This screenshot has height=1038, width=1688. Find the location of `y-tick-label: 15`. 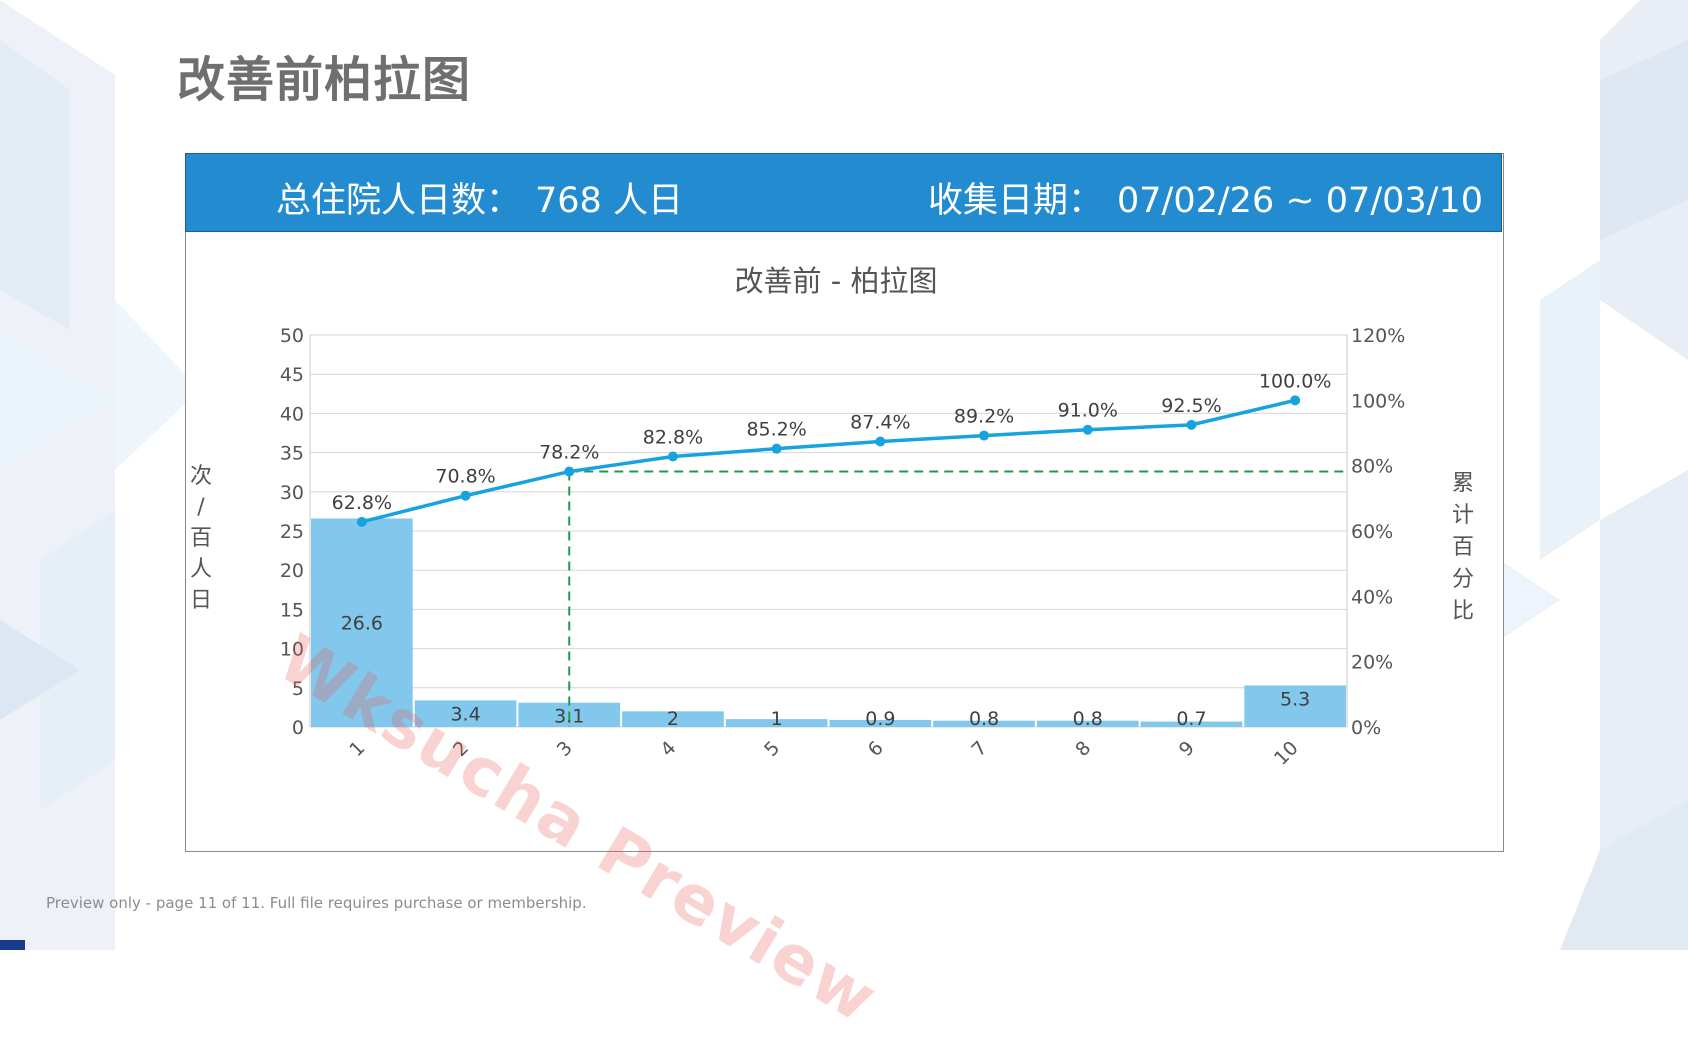

y-tick-label: 15 is located at coordinates (292, 610).